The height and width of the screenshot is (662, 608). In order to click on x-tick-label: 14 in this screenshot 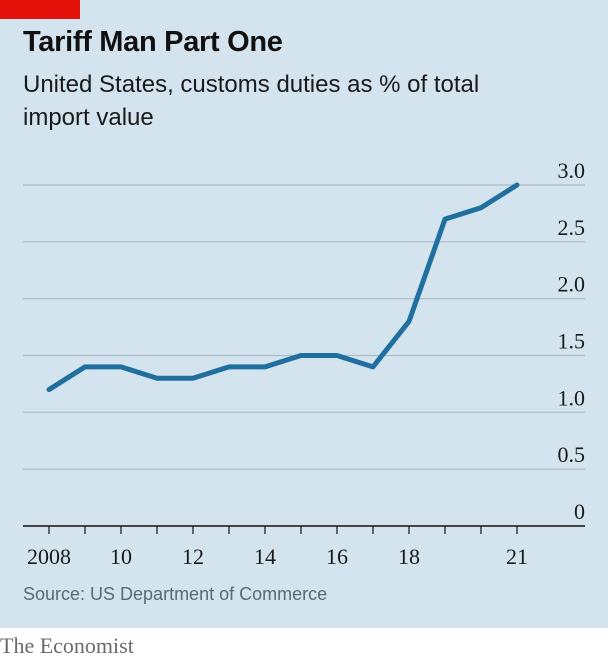, I will do `click(265, 556)`.